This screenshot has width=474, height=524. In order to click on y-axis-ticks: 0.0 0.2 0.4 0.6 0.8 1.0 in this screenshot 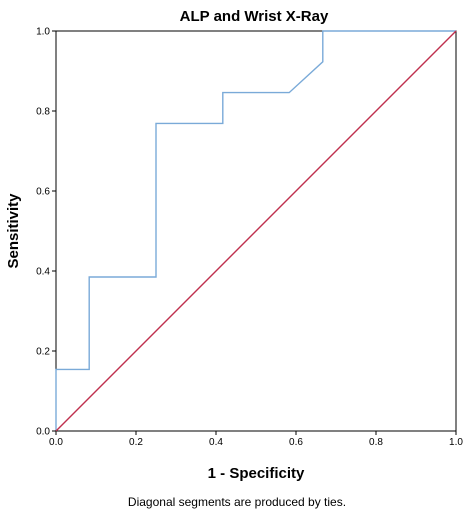, I will do `click(46, 232)`.